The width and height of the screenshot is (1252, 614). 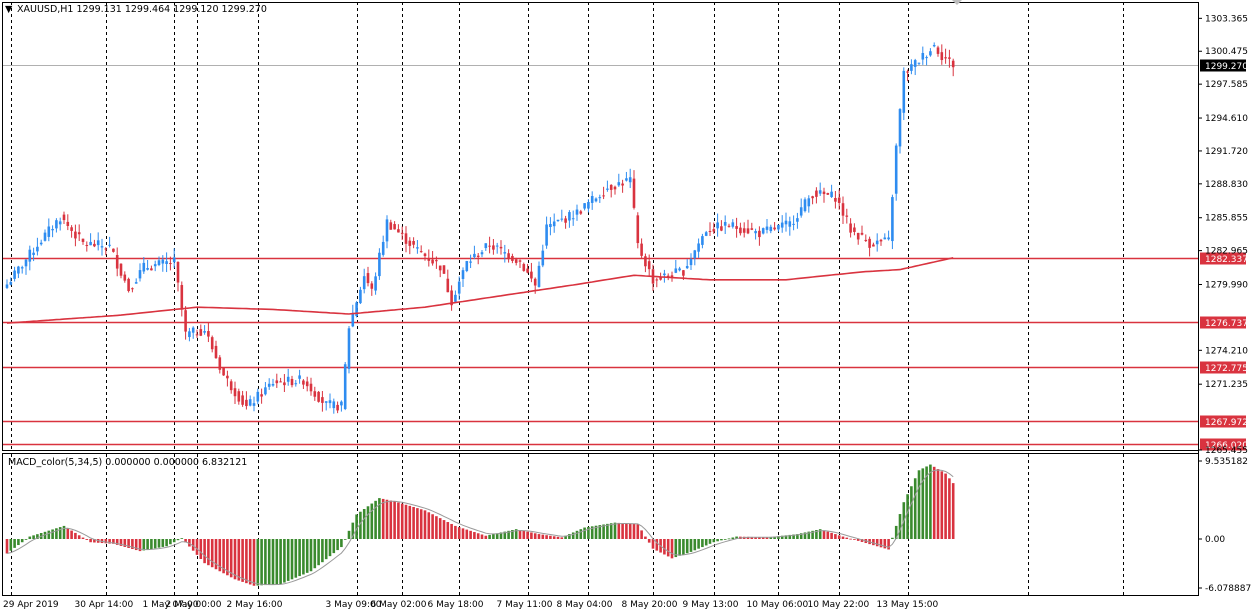 What do you see at coordinates (957, 2) in the screenshot?
I see `scroll-marker-icon` at bounding box center [957, 2].